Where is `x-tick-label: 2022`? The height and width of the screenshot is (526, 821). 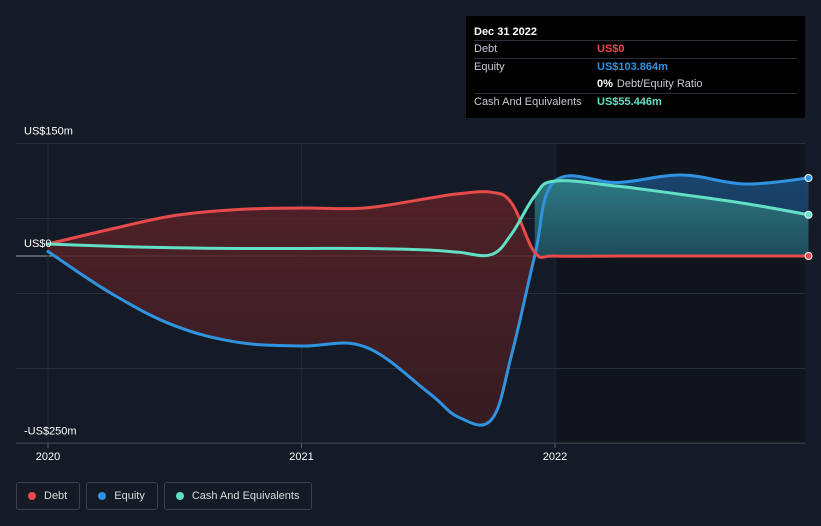 x-tick-label: 2022 is located at coordinates (555, 457).